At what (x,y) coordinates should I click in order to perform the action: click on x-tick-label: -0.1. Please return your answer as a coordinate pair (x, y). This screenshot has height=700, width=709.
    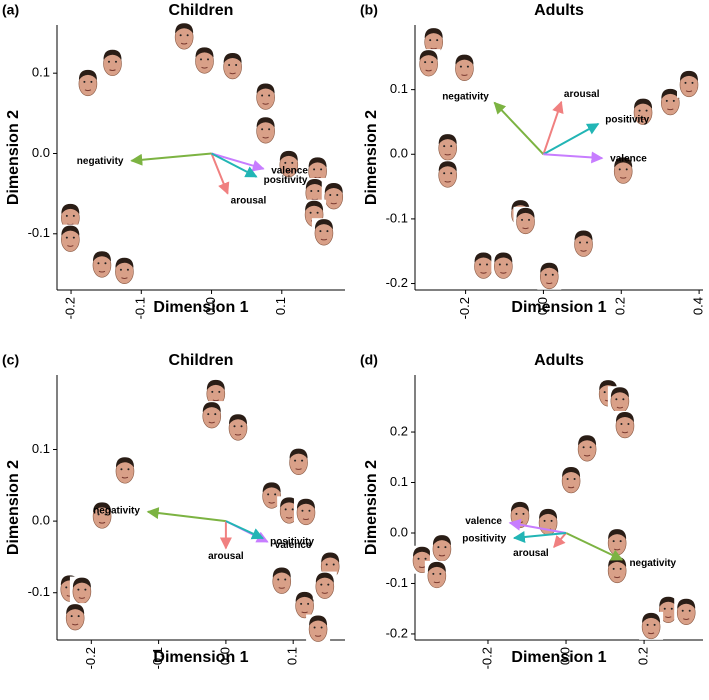
    Looking at the image, I should click on (157, 658).